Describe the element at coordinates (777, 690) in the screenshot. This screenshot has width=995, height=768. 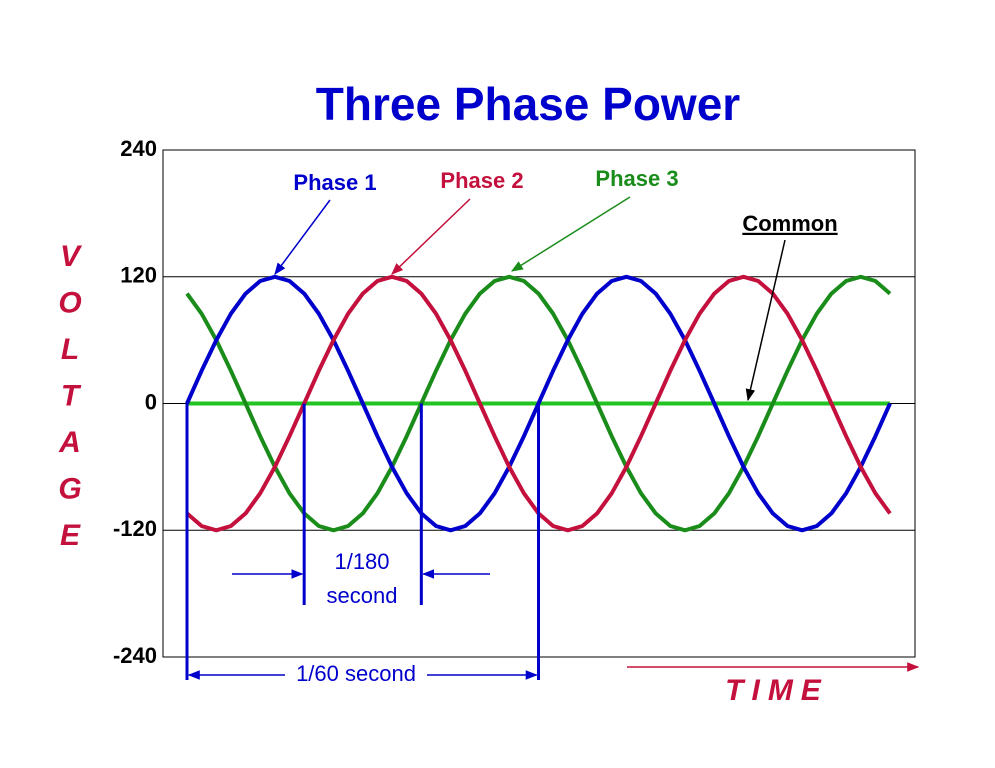
I see `x-axis-label: TIME` at that location.